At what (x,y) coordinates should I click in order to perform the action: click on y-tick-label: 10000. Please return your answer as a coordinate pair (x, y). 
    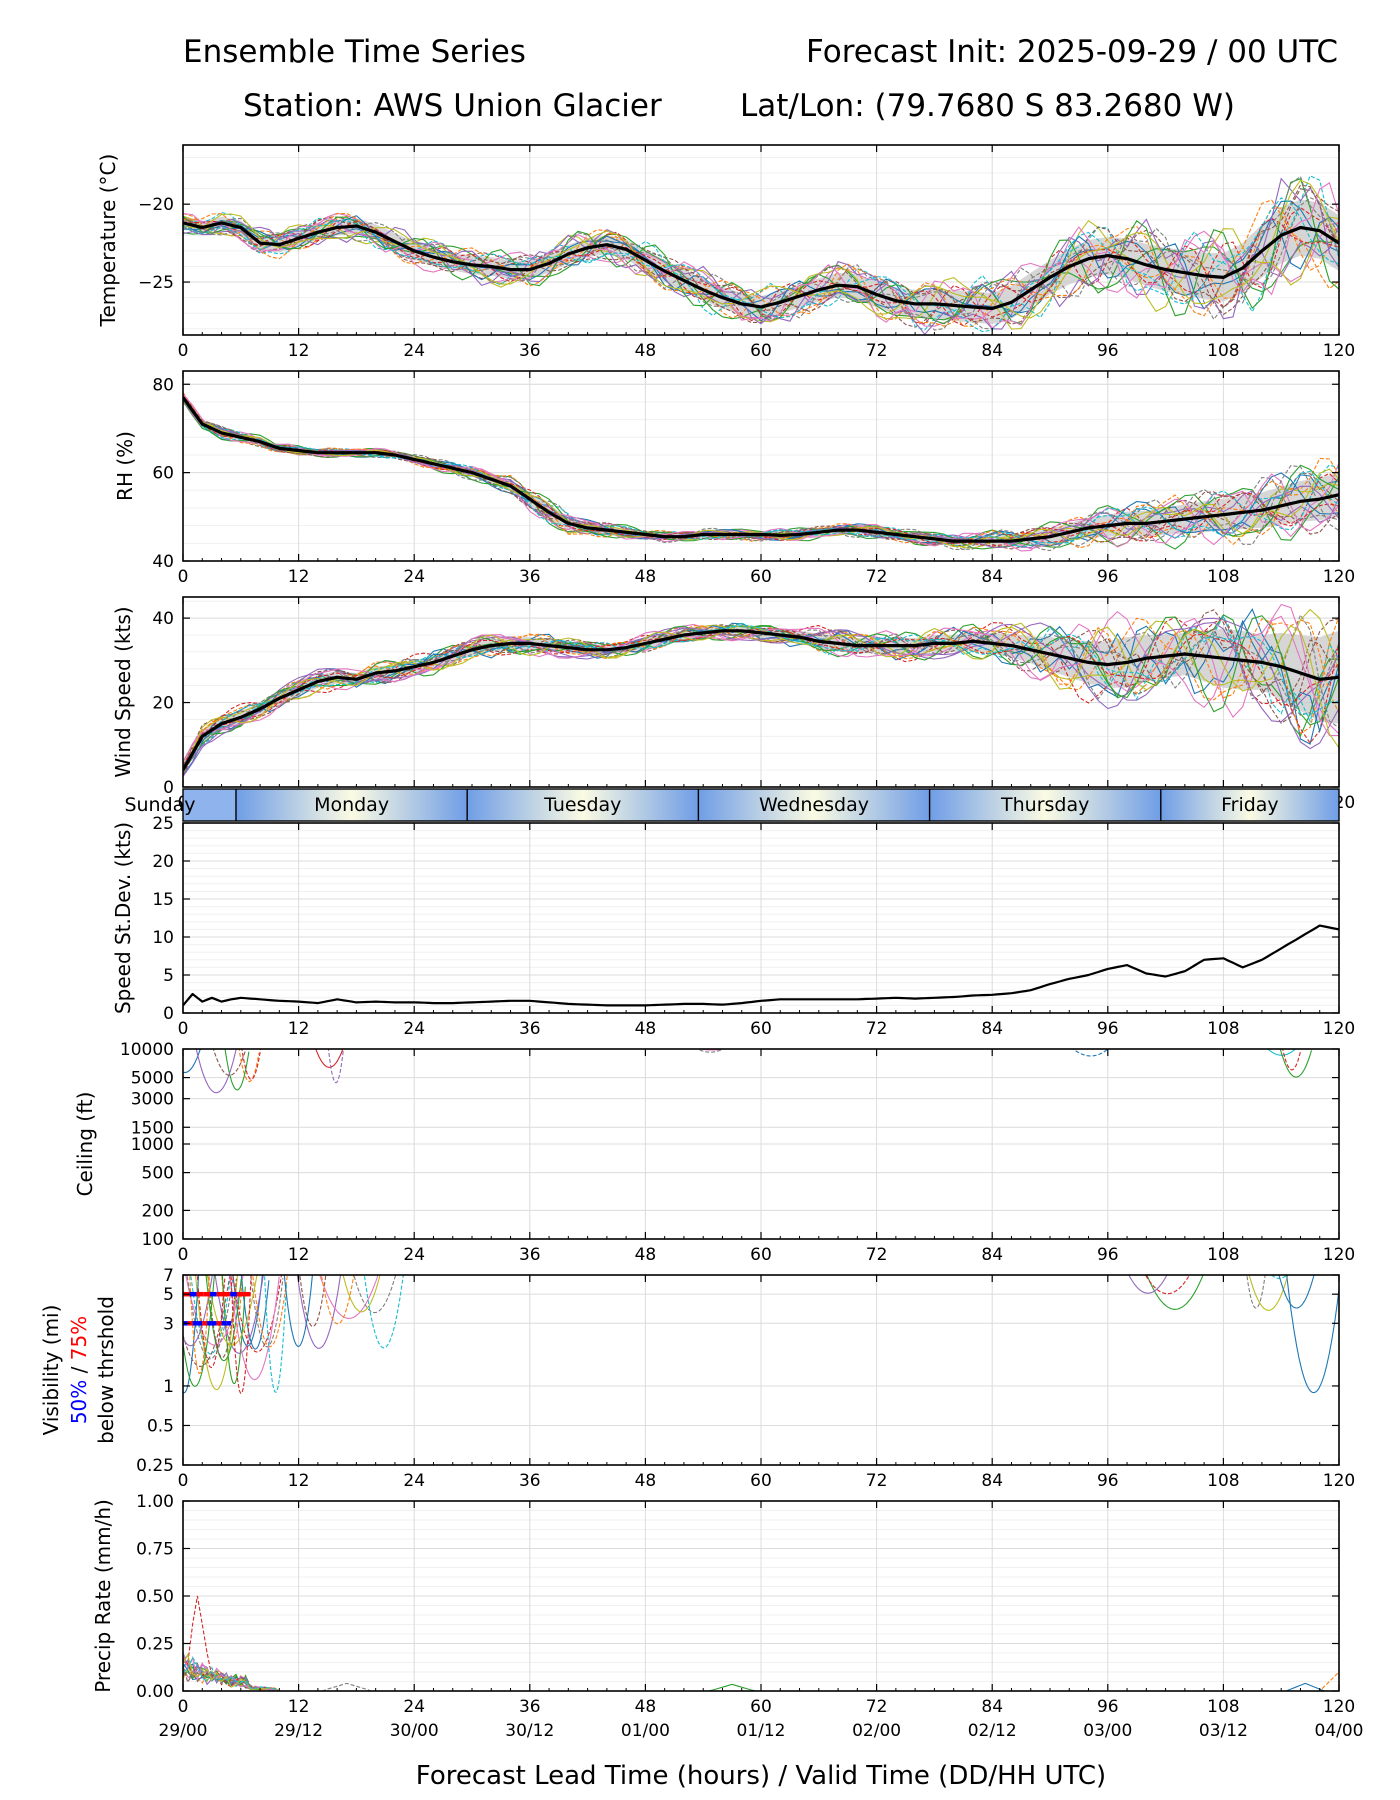
    Looking at the image, I should click on (147, 1050).